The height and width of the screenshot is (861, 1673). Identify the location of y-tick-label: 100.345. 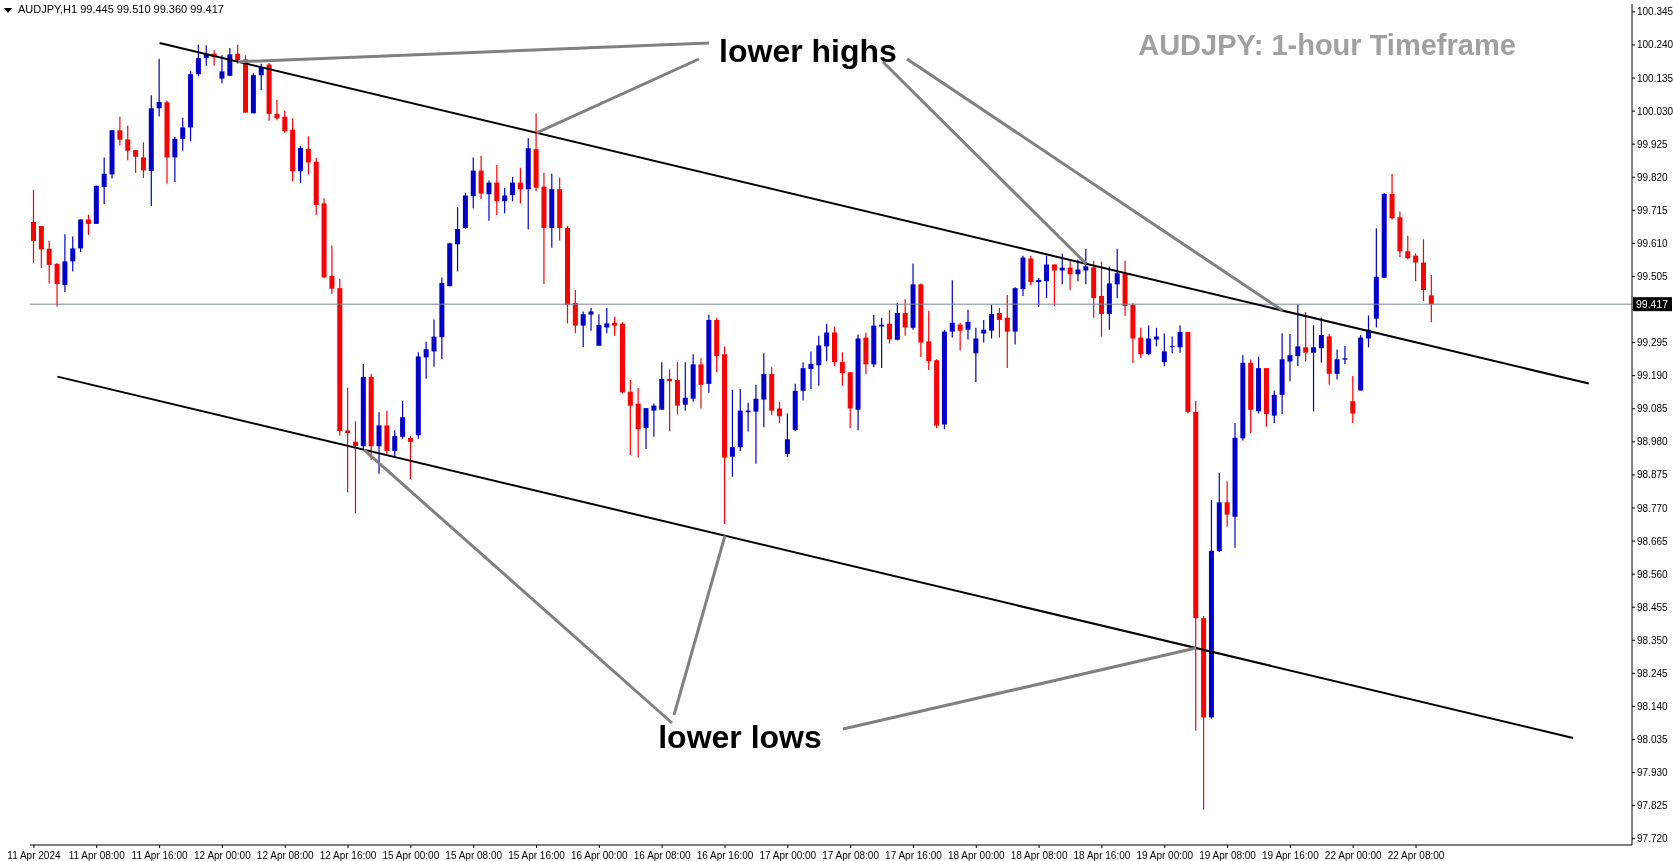
(1655, 12).